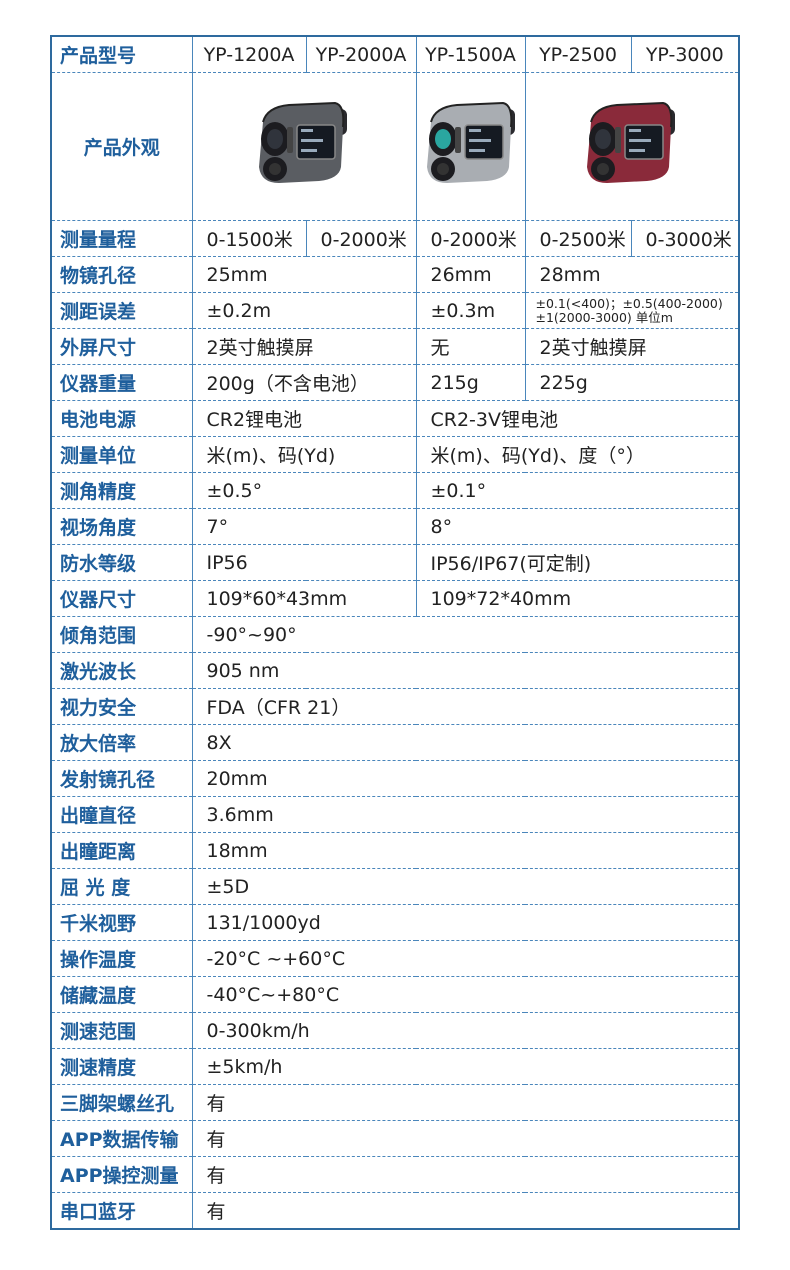 Image resolution: width=790 pixels, height=1270 pixels. Describe the element at coordinates (631, 382) in the screenshot. I see `spec-value: 225g` at that location.